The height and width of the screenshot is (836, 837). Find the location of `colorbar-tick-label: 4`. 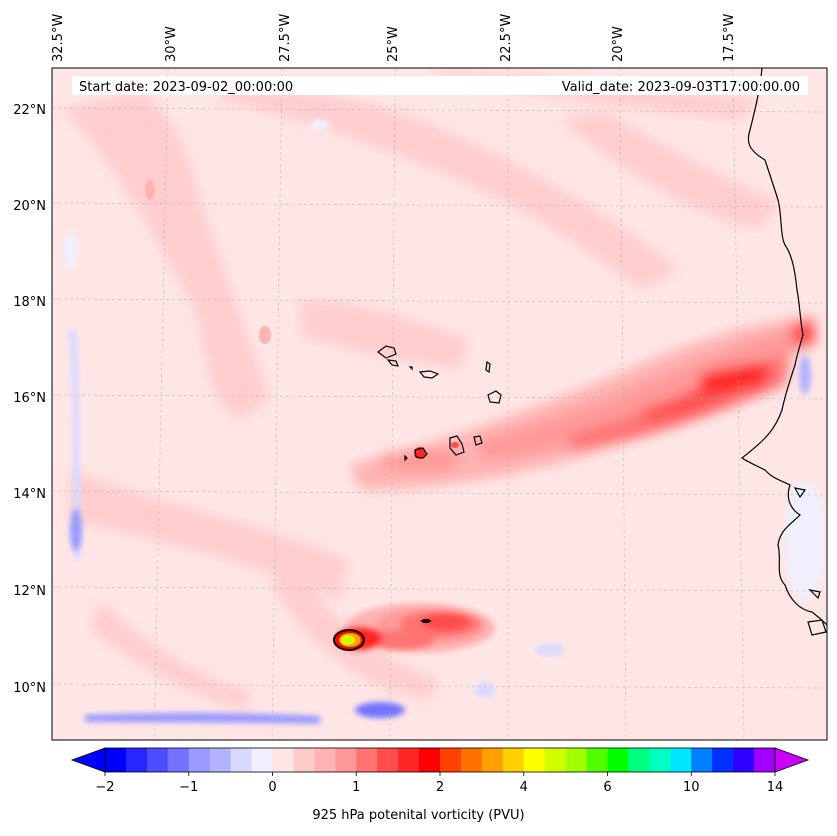

colorbar-tick-label: 4 is located at coordinates (524, 787).